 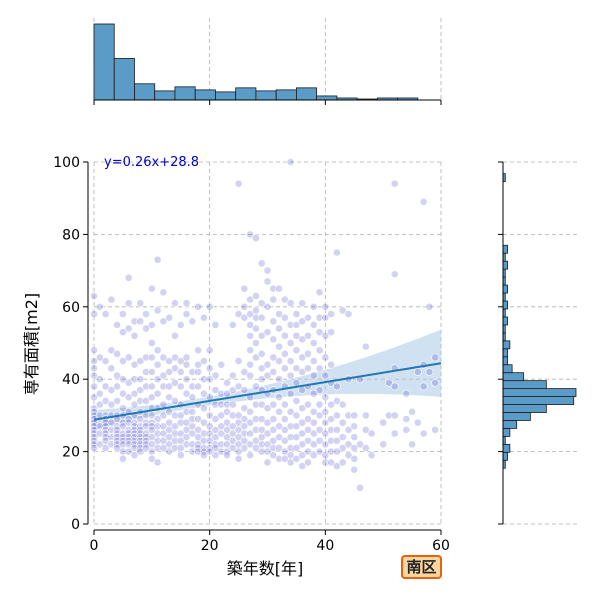 I want to click on regression-equation: y=0.26x+28.8, so click(x=151, y=162).